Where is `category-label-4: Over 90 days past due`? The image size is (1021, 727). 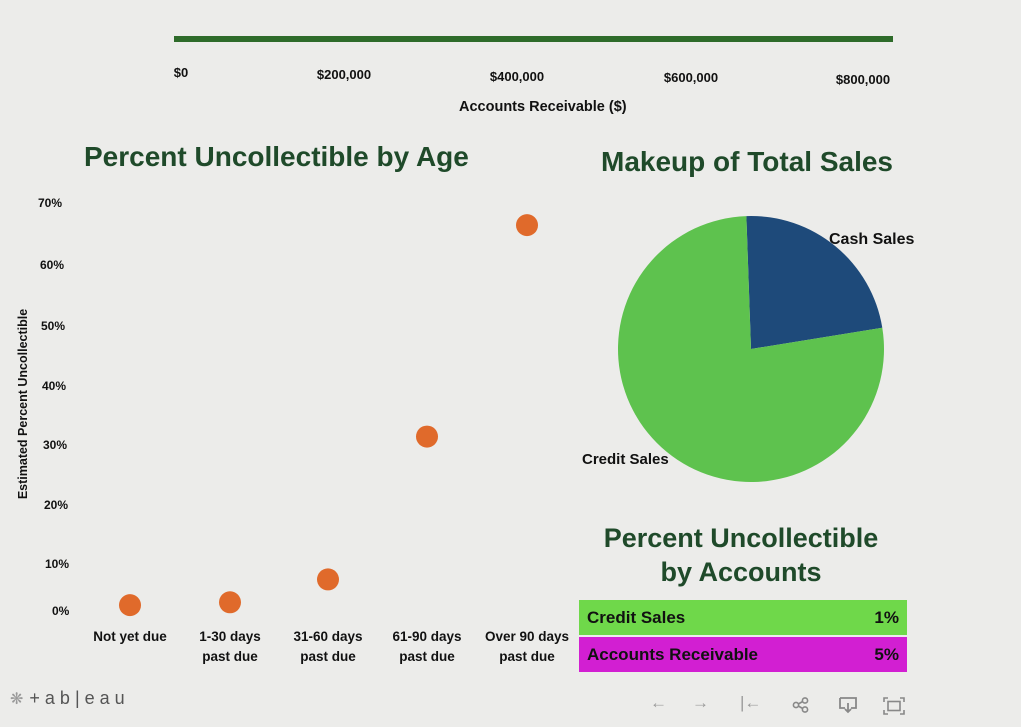 category-label-4: Over 90 days past due is located at coordinates (527, 646).